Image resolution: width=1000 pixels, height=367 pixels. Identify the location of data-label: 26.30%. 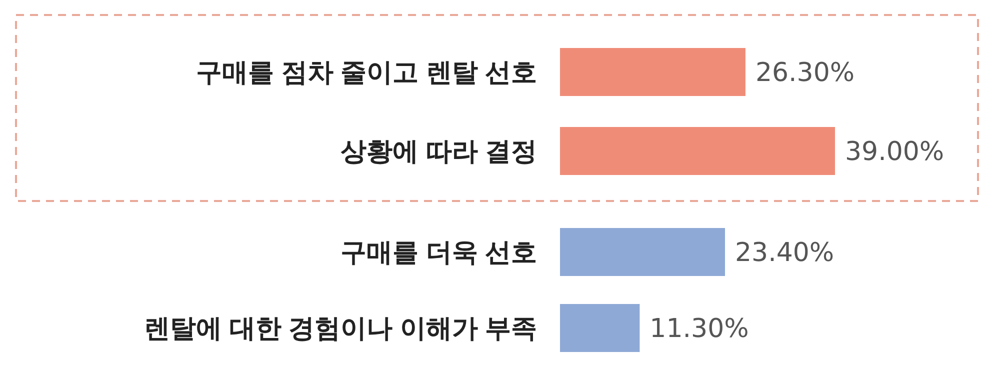
(805, 73).